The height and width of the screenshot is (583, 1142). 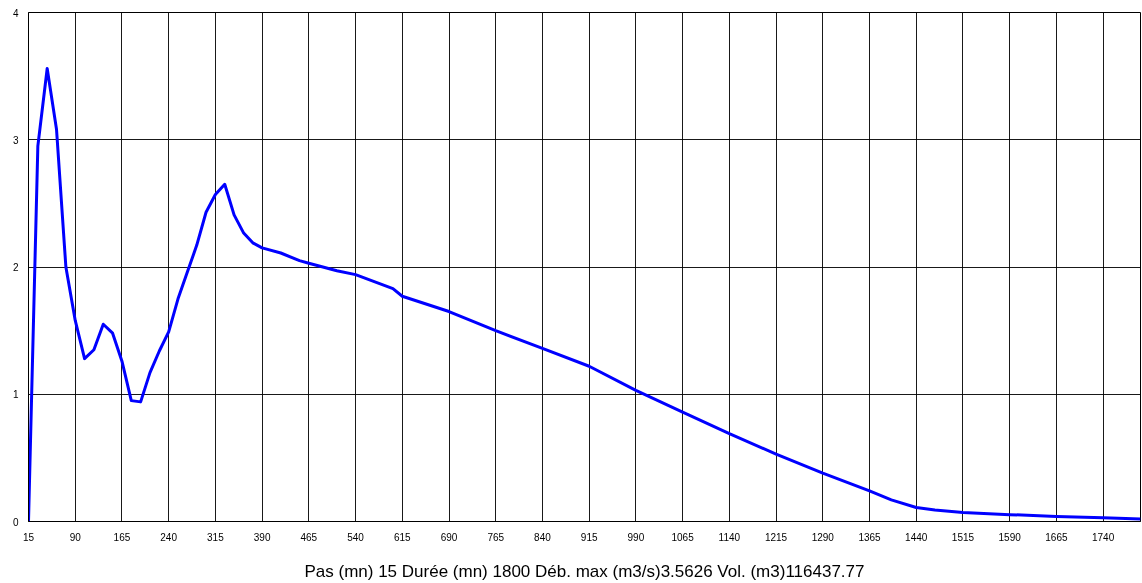 What do you see at coordinates (449, 537) in the screenshot?
I see `x-tick-label: 690` at bounding box center [449, 537].